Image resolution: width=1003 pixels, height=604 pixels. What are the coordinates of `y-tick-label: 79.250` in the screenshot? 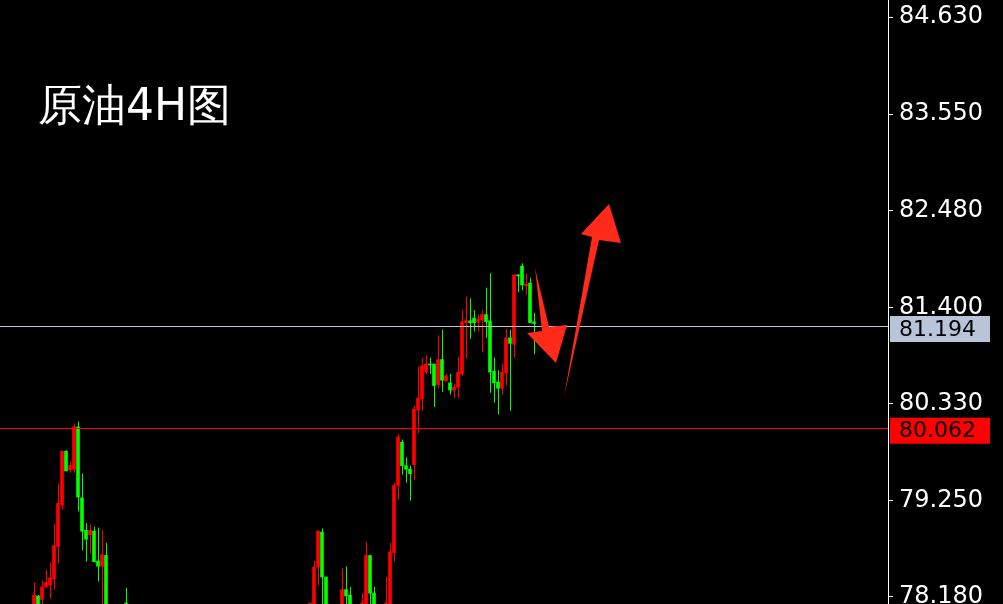 It's located at (941, 498).